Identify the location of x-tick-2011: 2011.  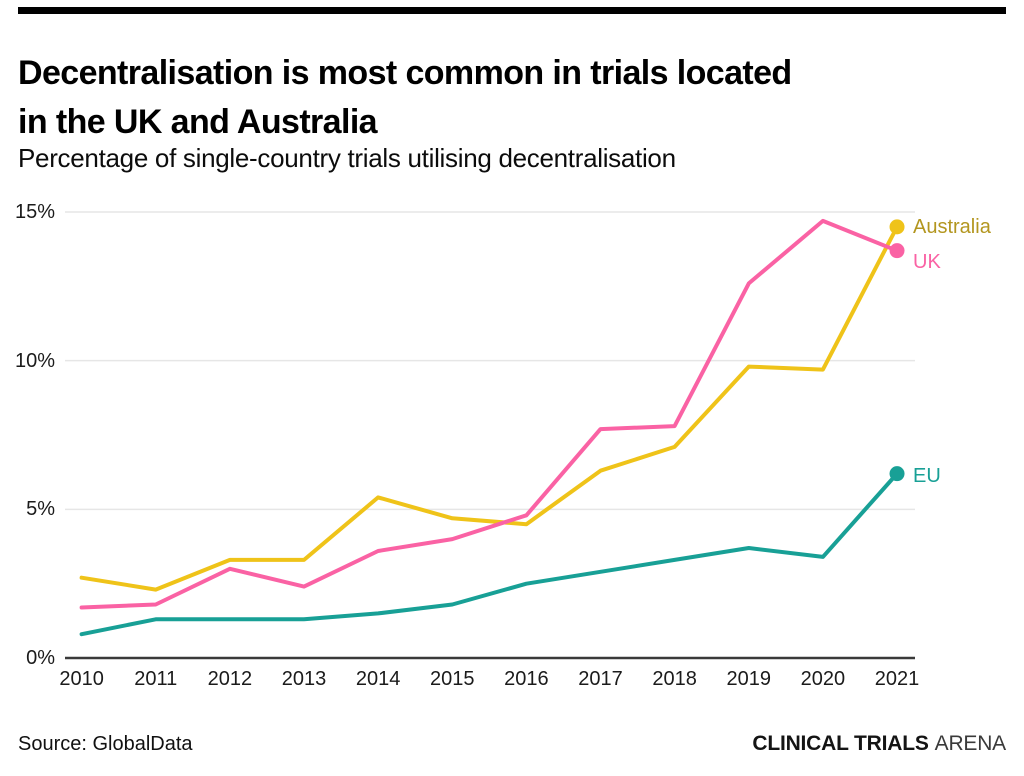
(156, 679).